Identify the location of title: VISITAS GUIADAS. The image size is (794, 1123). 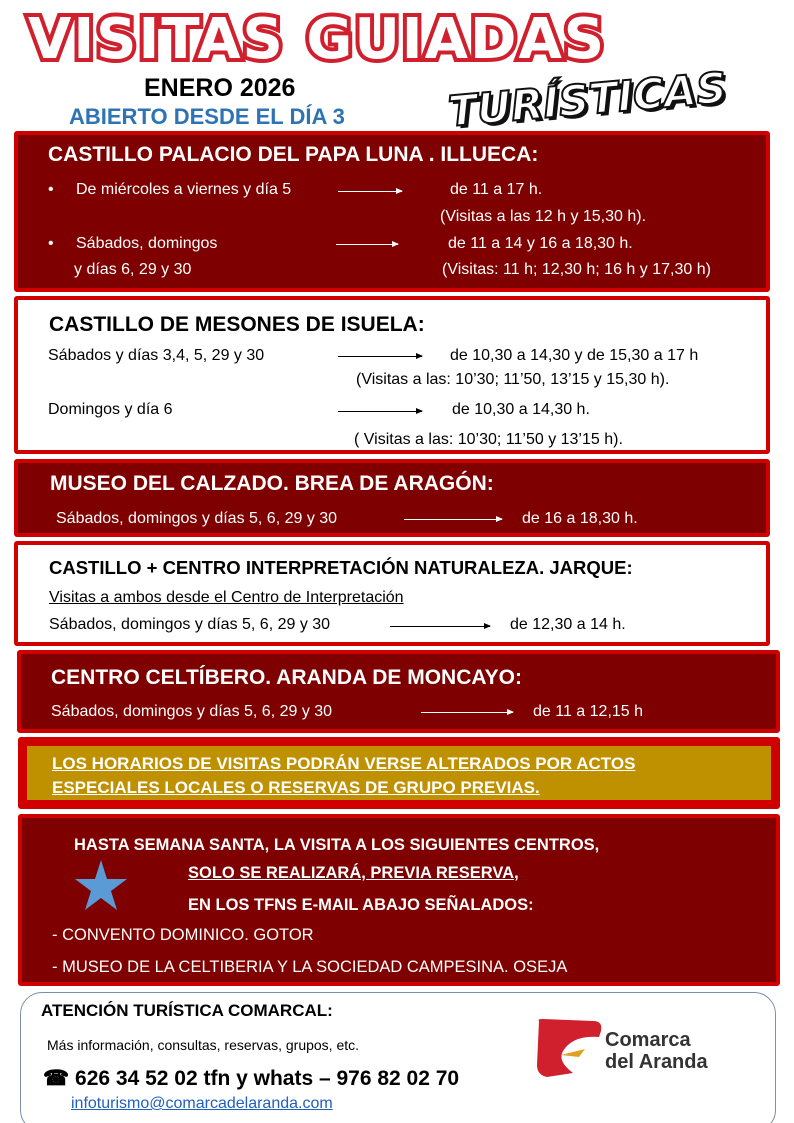
(316, 40).